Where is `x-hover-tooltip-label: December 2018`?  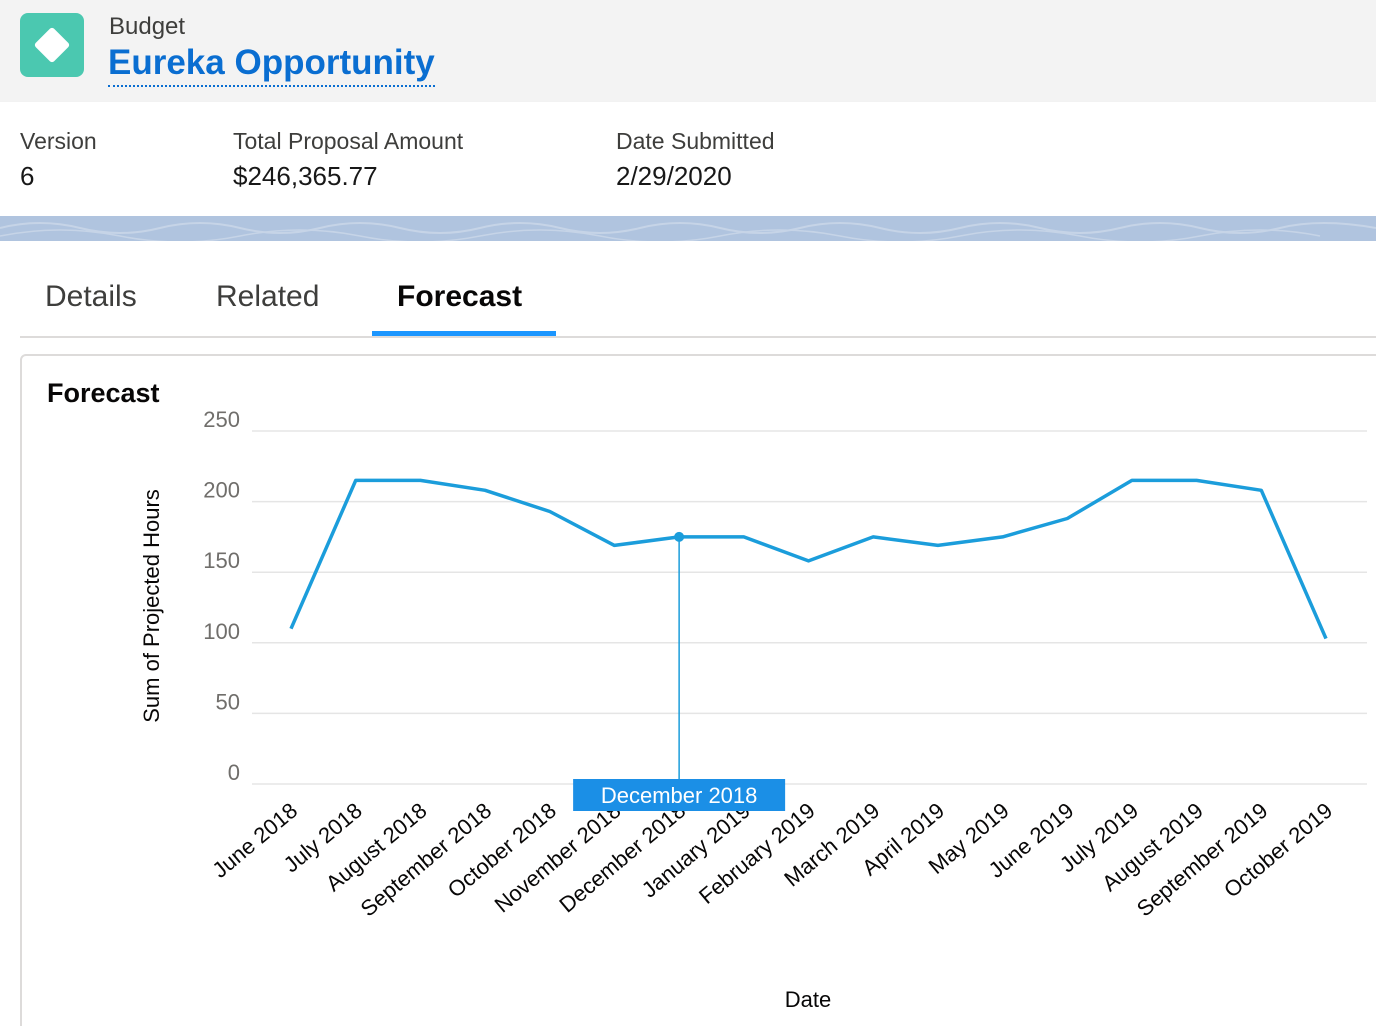 x-hover-tooltip-label: December 2018 is located at coordinates (679, 795).